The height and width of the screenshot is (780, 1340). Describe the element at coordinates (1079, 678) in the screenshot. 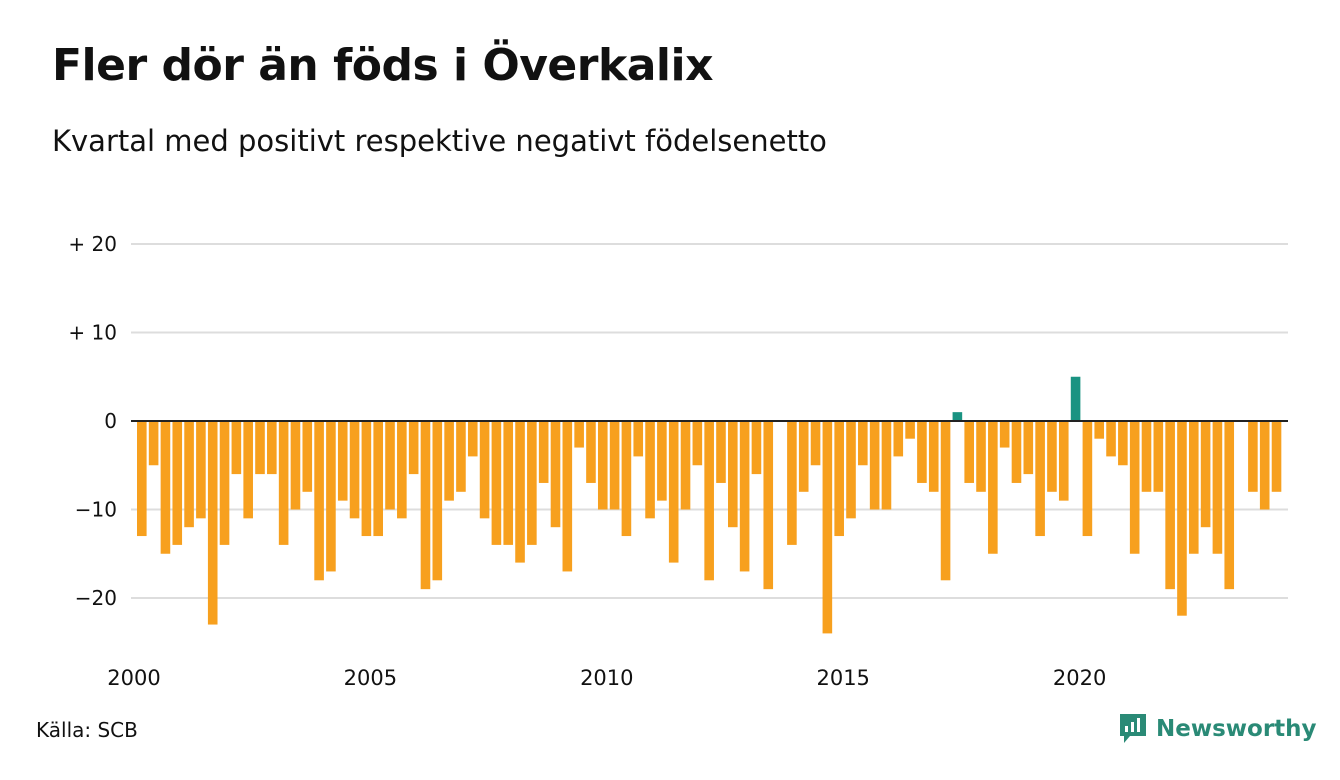

I see `x-tick-label: 2020` at that location.